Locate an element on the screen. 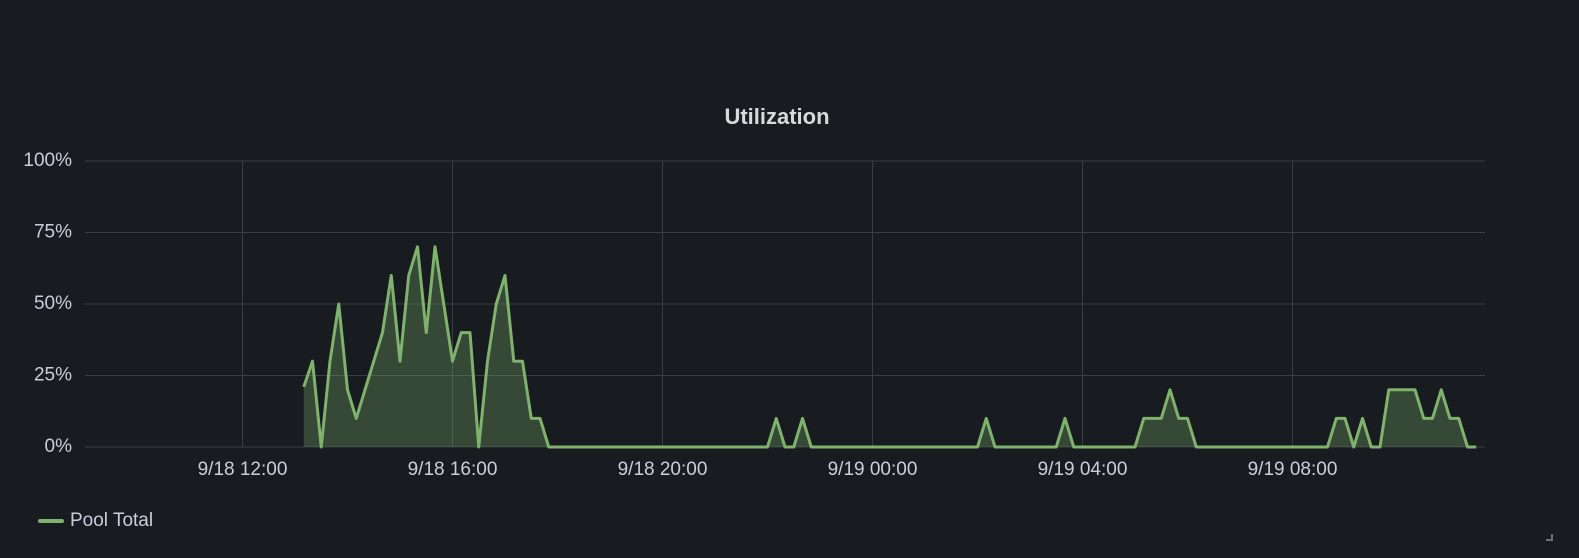 This screenshot has height=558, width=1579. x-tick-label: 9/19 08:00 is located at coordinates (1293, 469).